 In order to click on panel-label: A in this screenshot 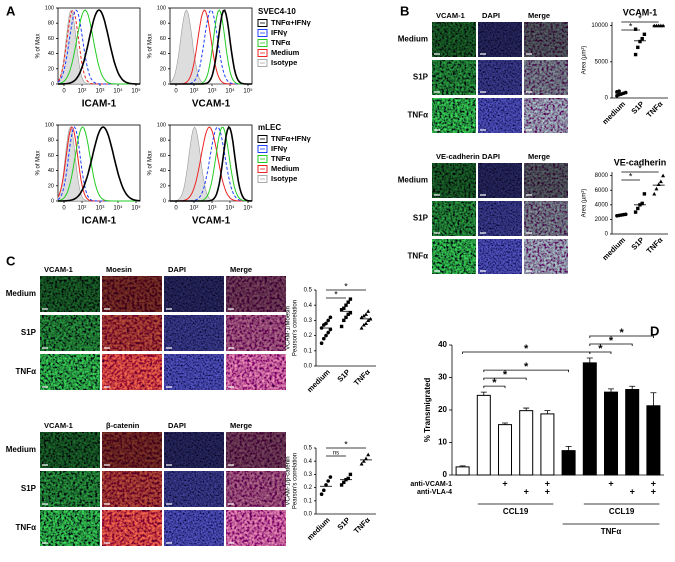, I will do `click(11, 10)`.